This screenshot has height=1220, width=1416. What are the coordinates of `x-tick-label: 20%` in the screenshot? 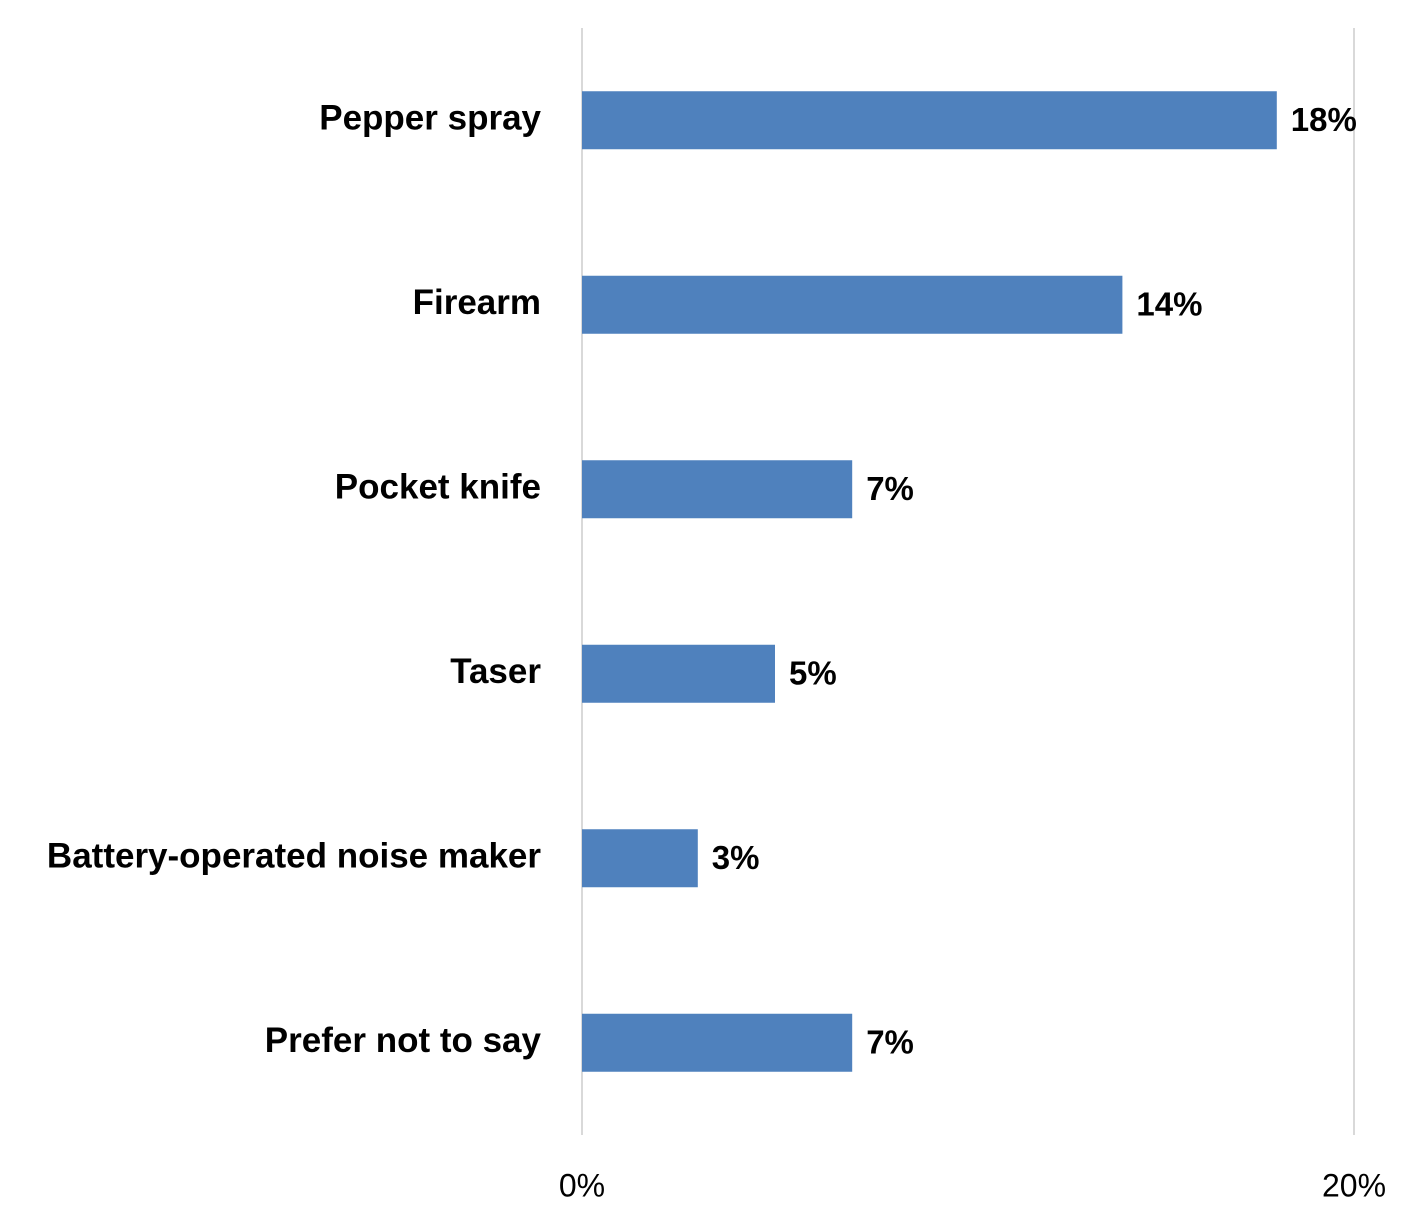 It's located at (1354, 1185).